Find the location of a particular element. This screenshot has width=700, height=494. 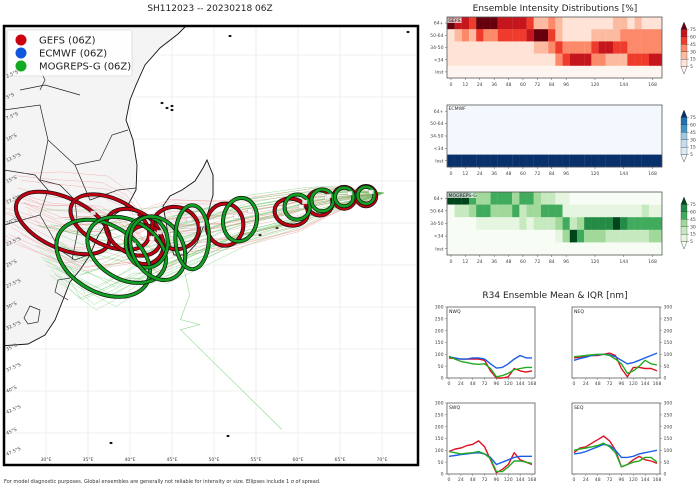

lat-tick-label: 30°S is located at coordinates (11, 306).